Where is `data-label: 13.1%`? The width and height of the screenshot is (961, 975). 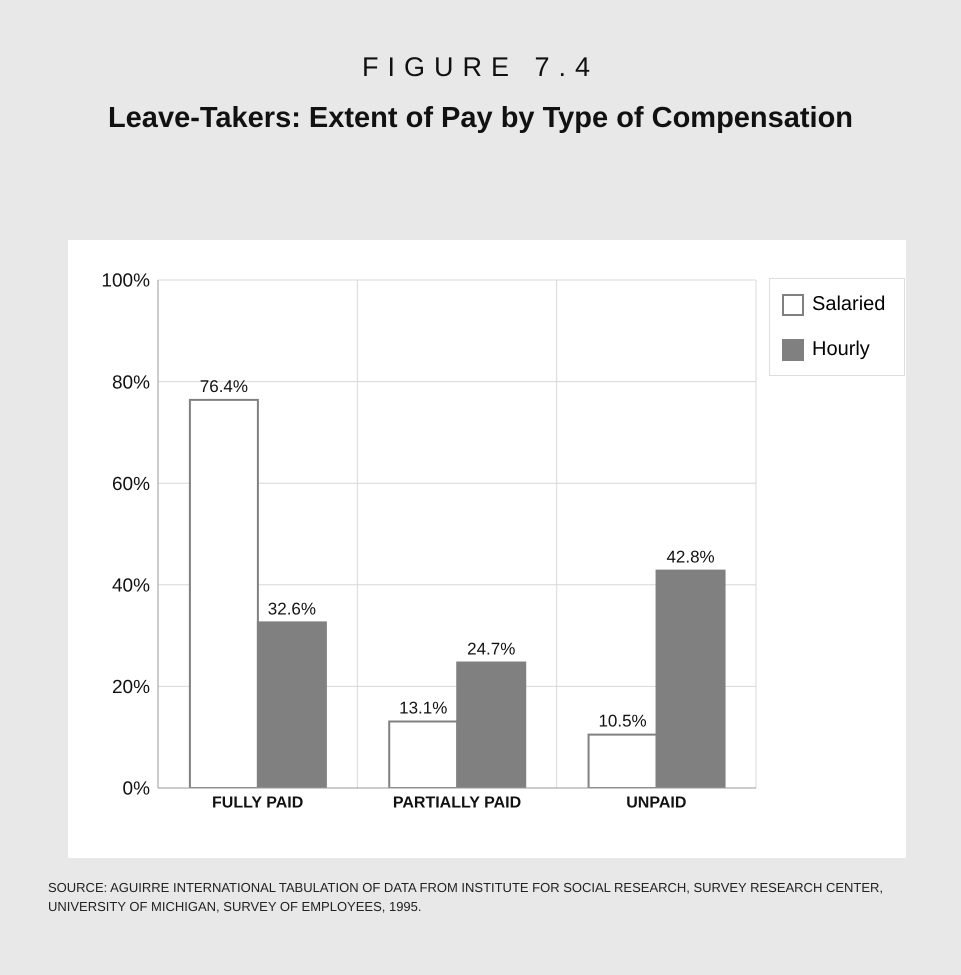 data-label: 13.1% is located at coordinates (423, 708).